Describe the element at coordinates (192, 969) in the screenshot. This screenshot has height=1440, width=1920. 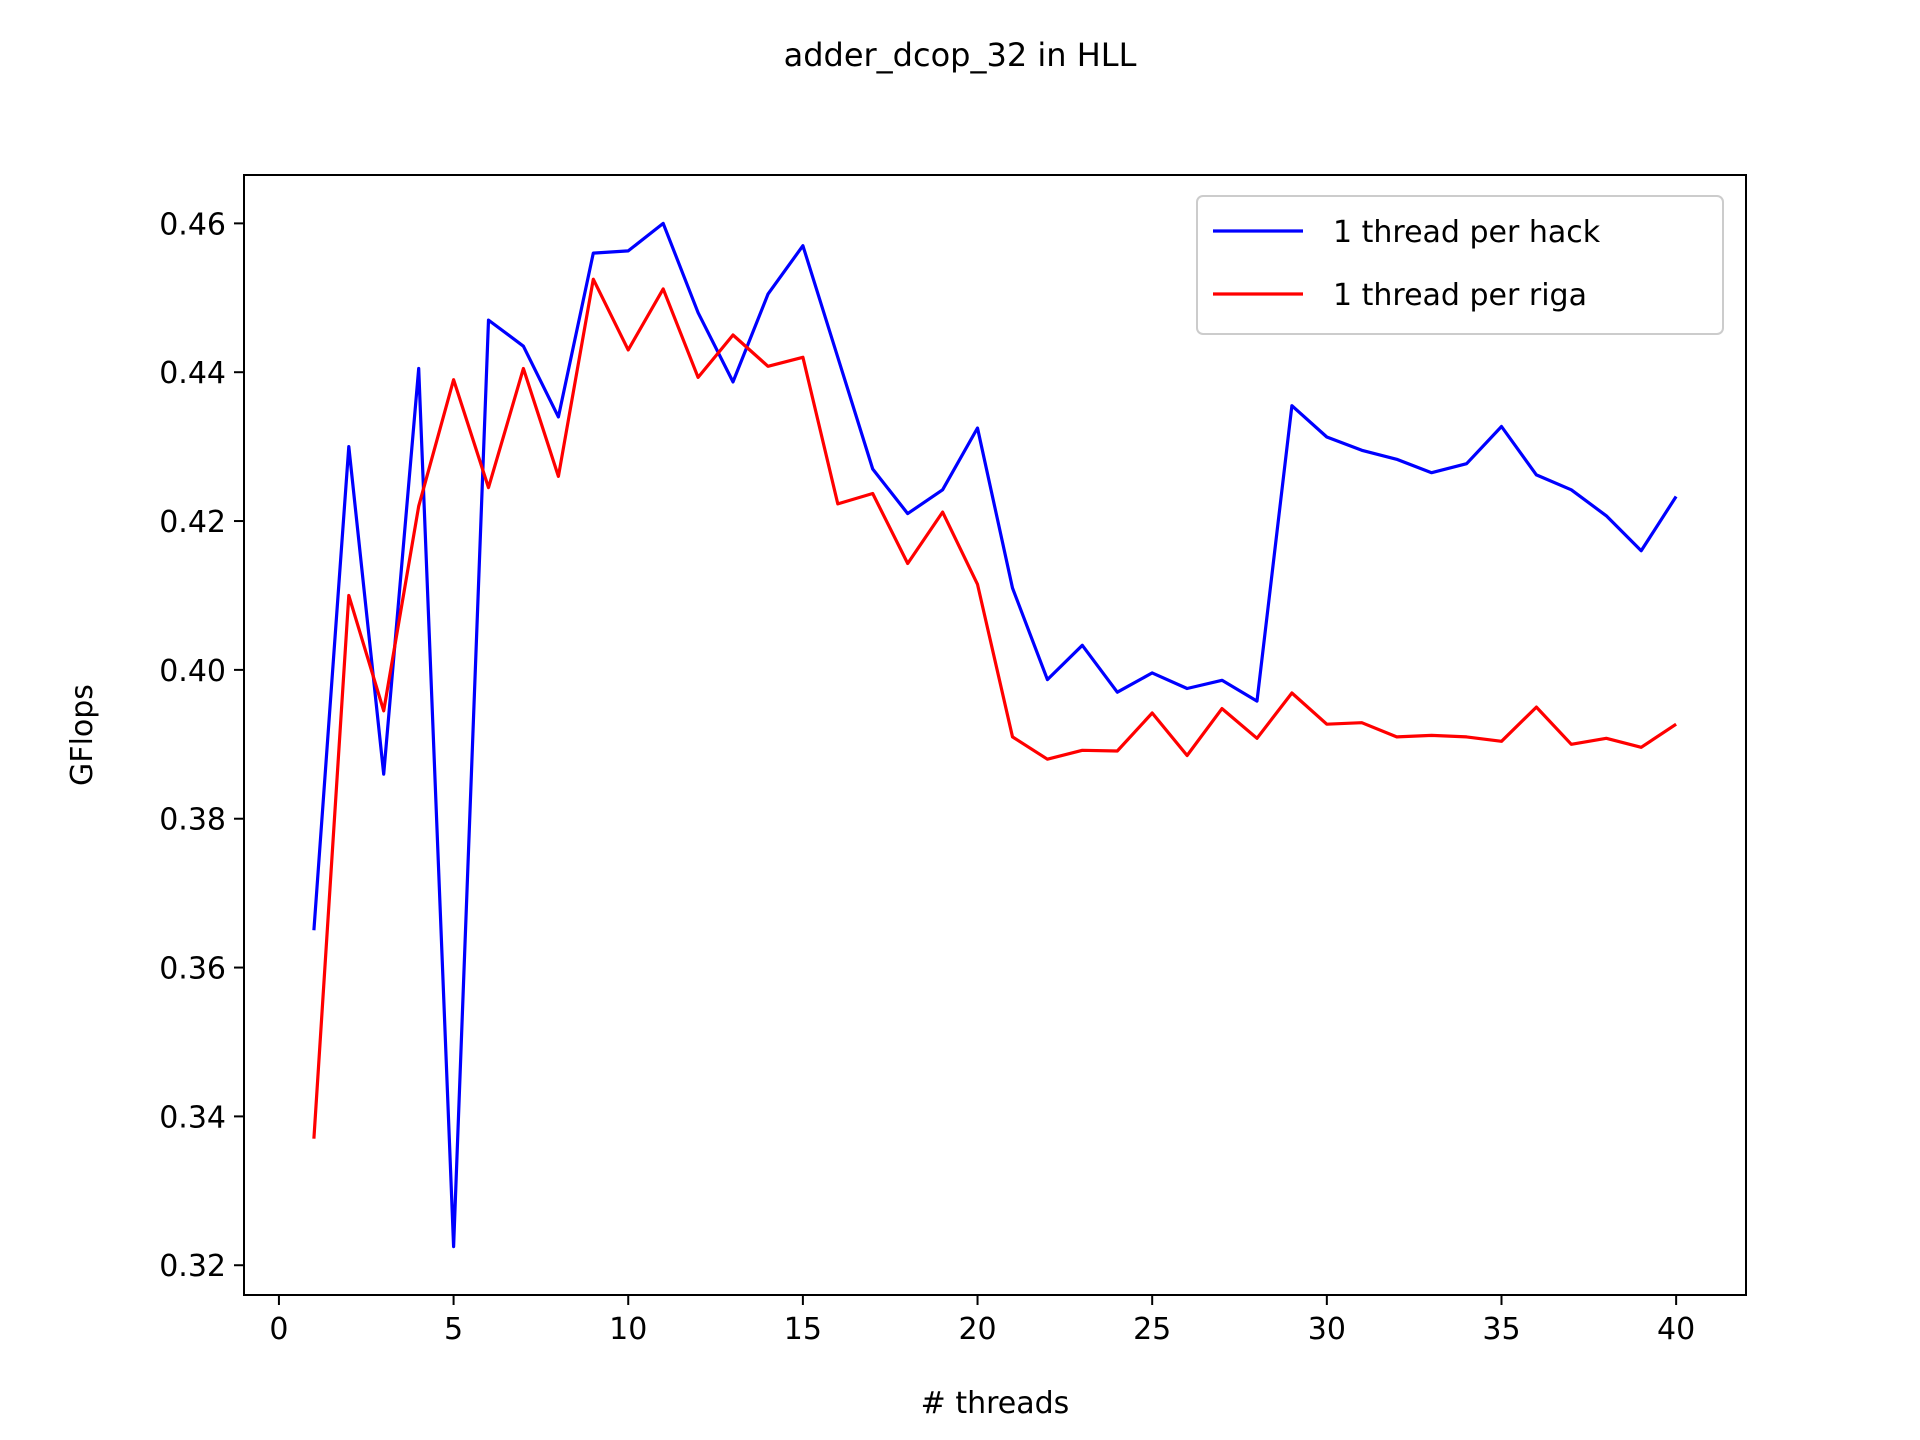
I see `y-tick-label: 0.36` at that location.